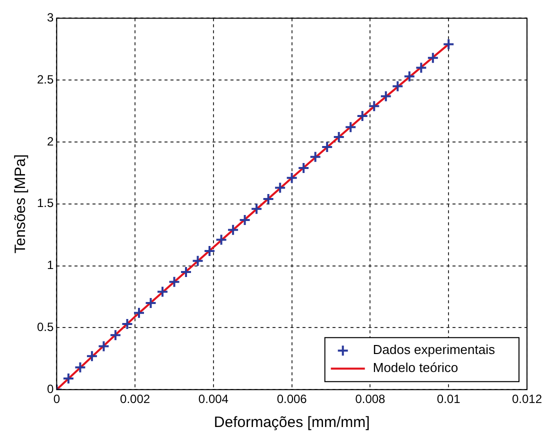 The image size is (553, 444). I want to click on x-tick-label: 0.008, so click(370, 399).